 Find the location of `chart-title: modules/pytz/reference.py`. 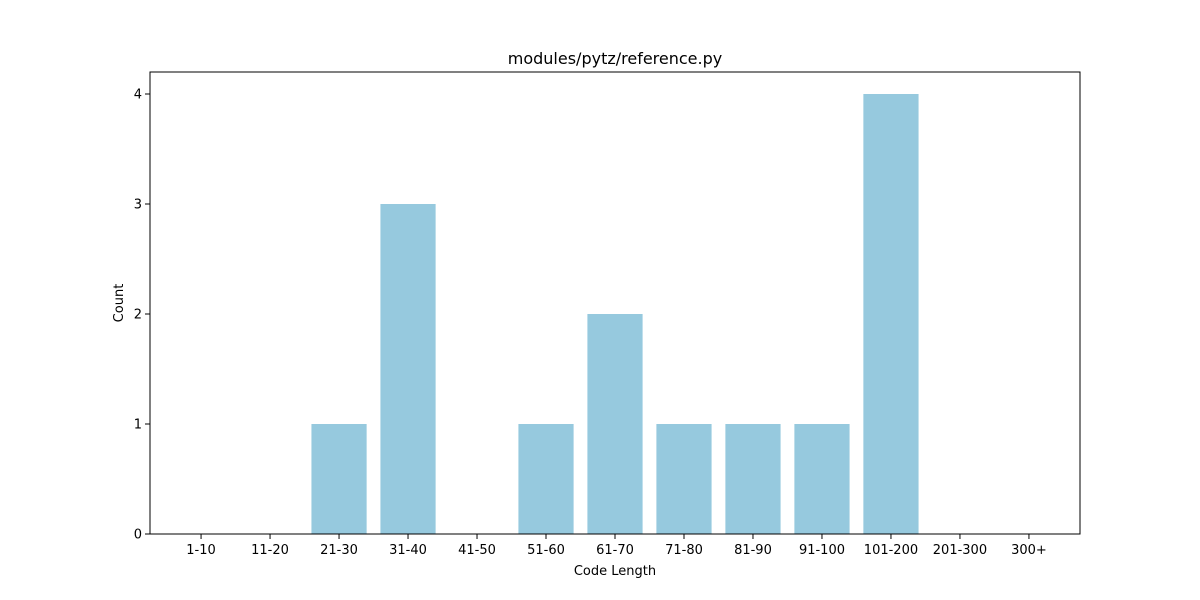

chart-title: modules/pytz/reference.py is located at coordinates (615, 58).